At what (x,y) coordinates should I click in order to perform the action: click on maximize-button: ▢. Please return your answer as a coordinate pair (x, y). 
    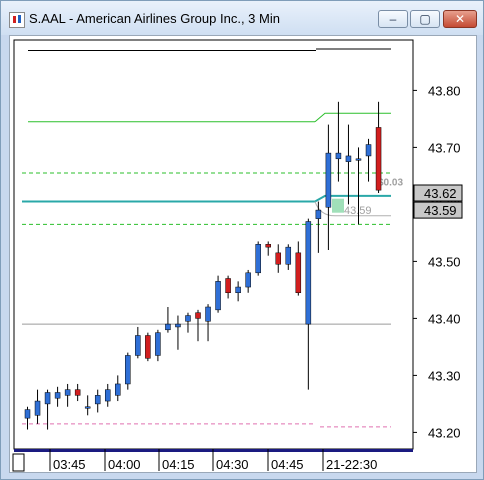
    Looking at the image, I should click on (425, 19).